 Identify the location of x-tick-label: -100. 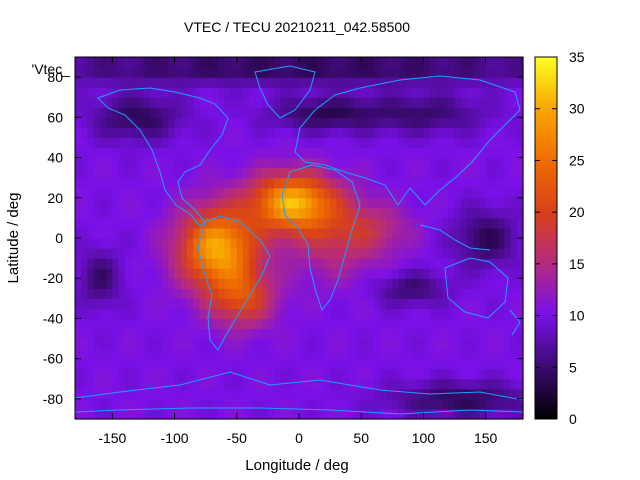
(175, 438).